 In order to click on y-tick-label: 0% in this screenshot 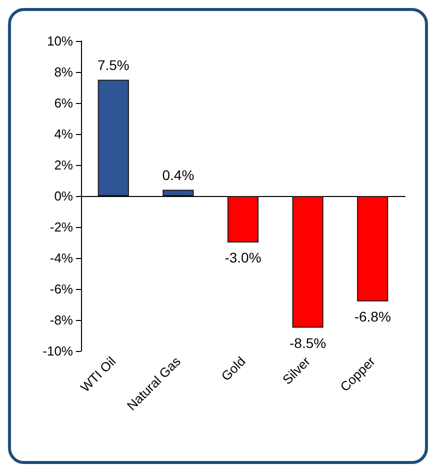, I will do `click(64, 196)`.